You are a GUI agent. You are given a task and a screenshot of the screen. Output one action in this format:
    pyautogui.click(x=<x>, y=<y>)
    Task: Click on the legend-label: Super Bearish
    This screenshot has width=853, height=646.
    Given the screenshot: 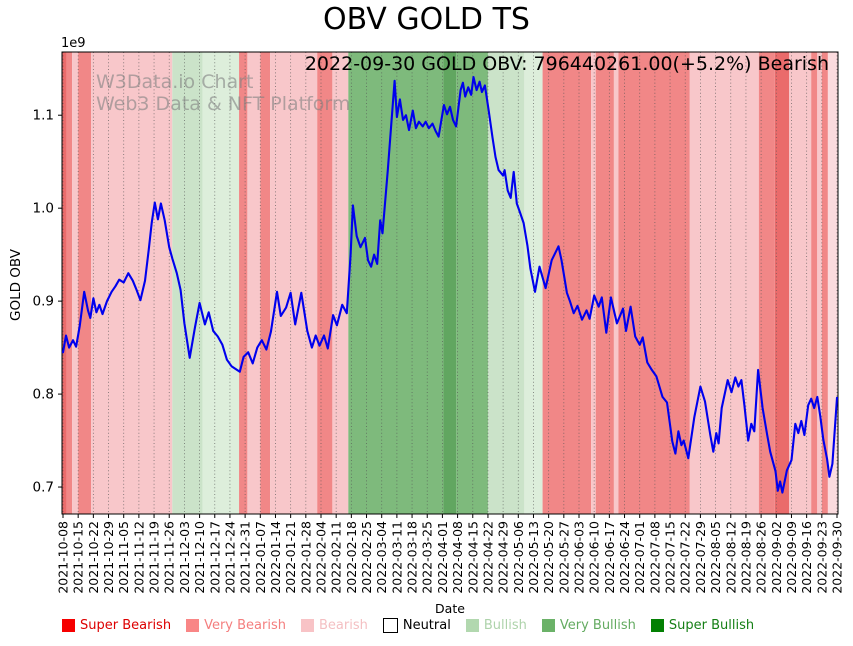 What is the action you would take?
    pyautogui.click(x=126, y=625)
    